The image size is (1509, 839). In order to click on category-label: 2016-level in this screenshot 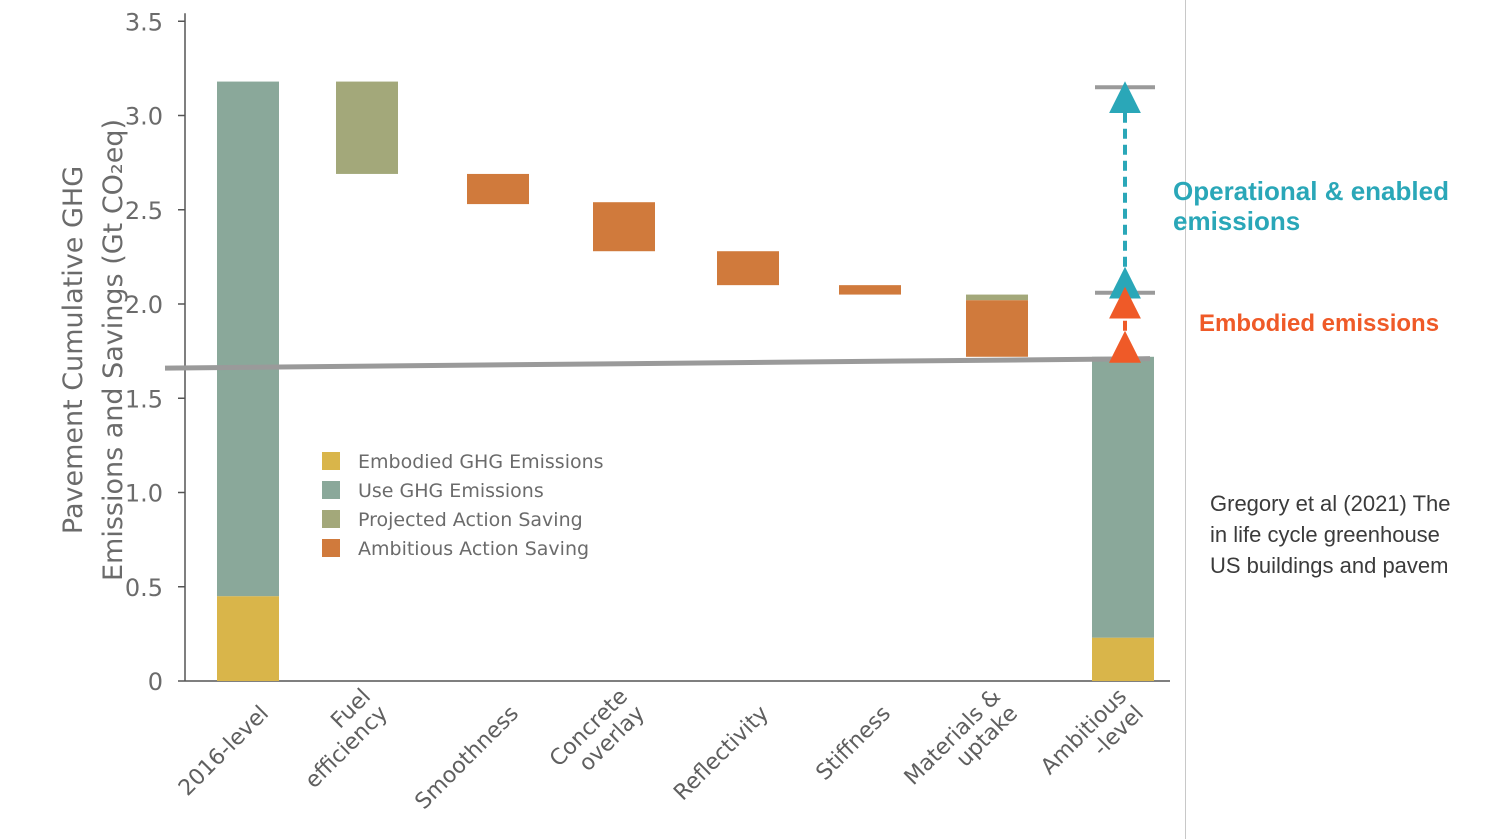, I will do `click(224, 751)`.